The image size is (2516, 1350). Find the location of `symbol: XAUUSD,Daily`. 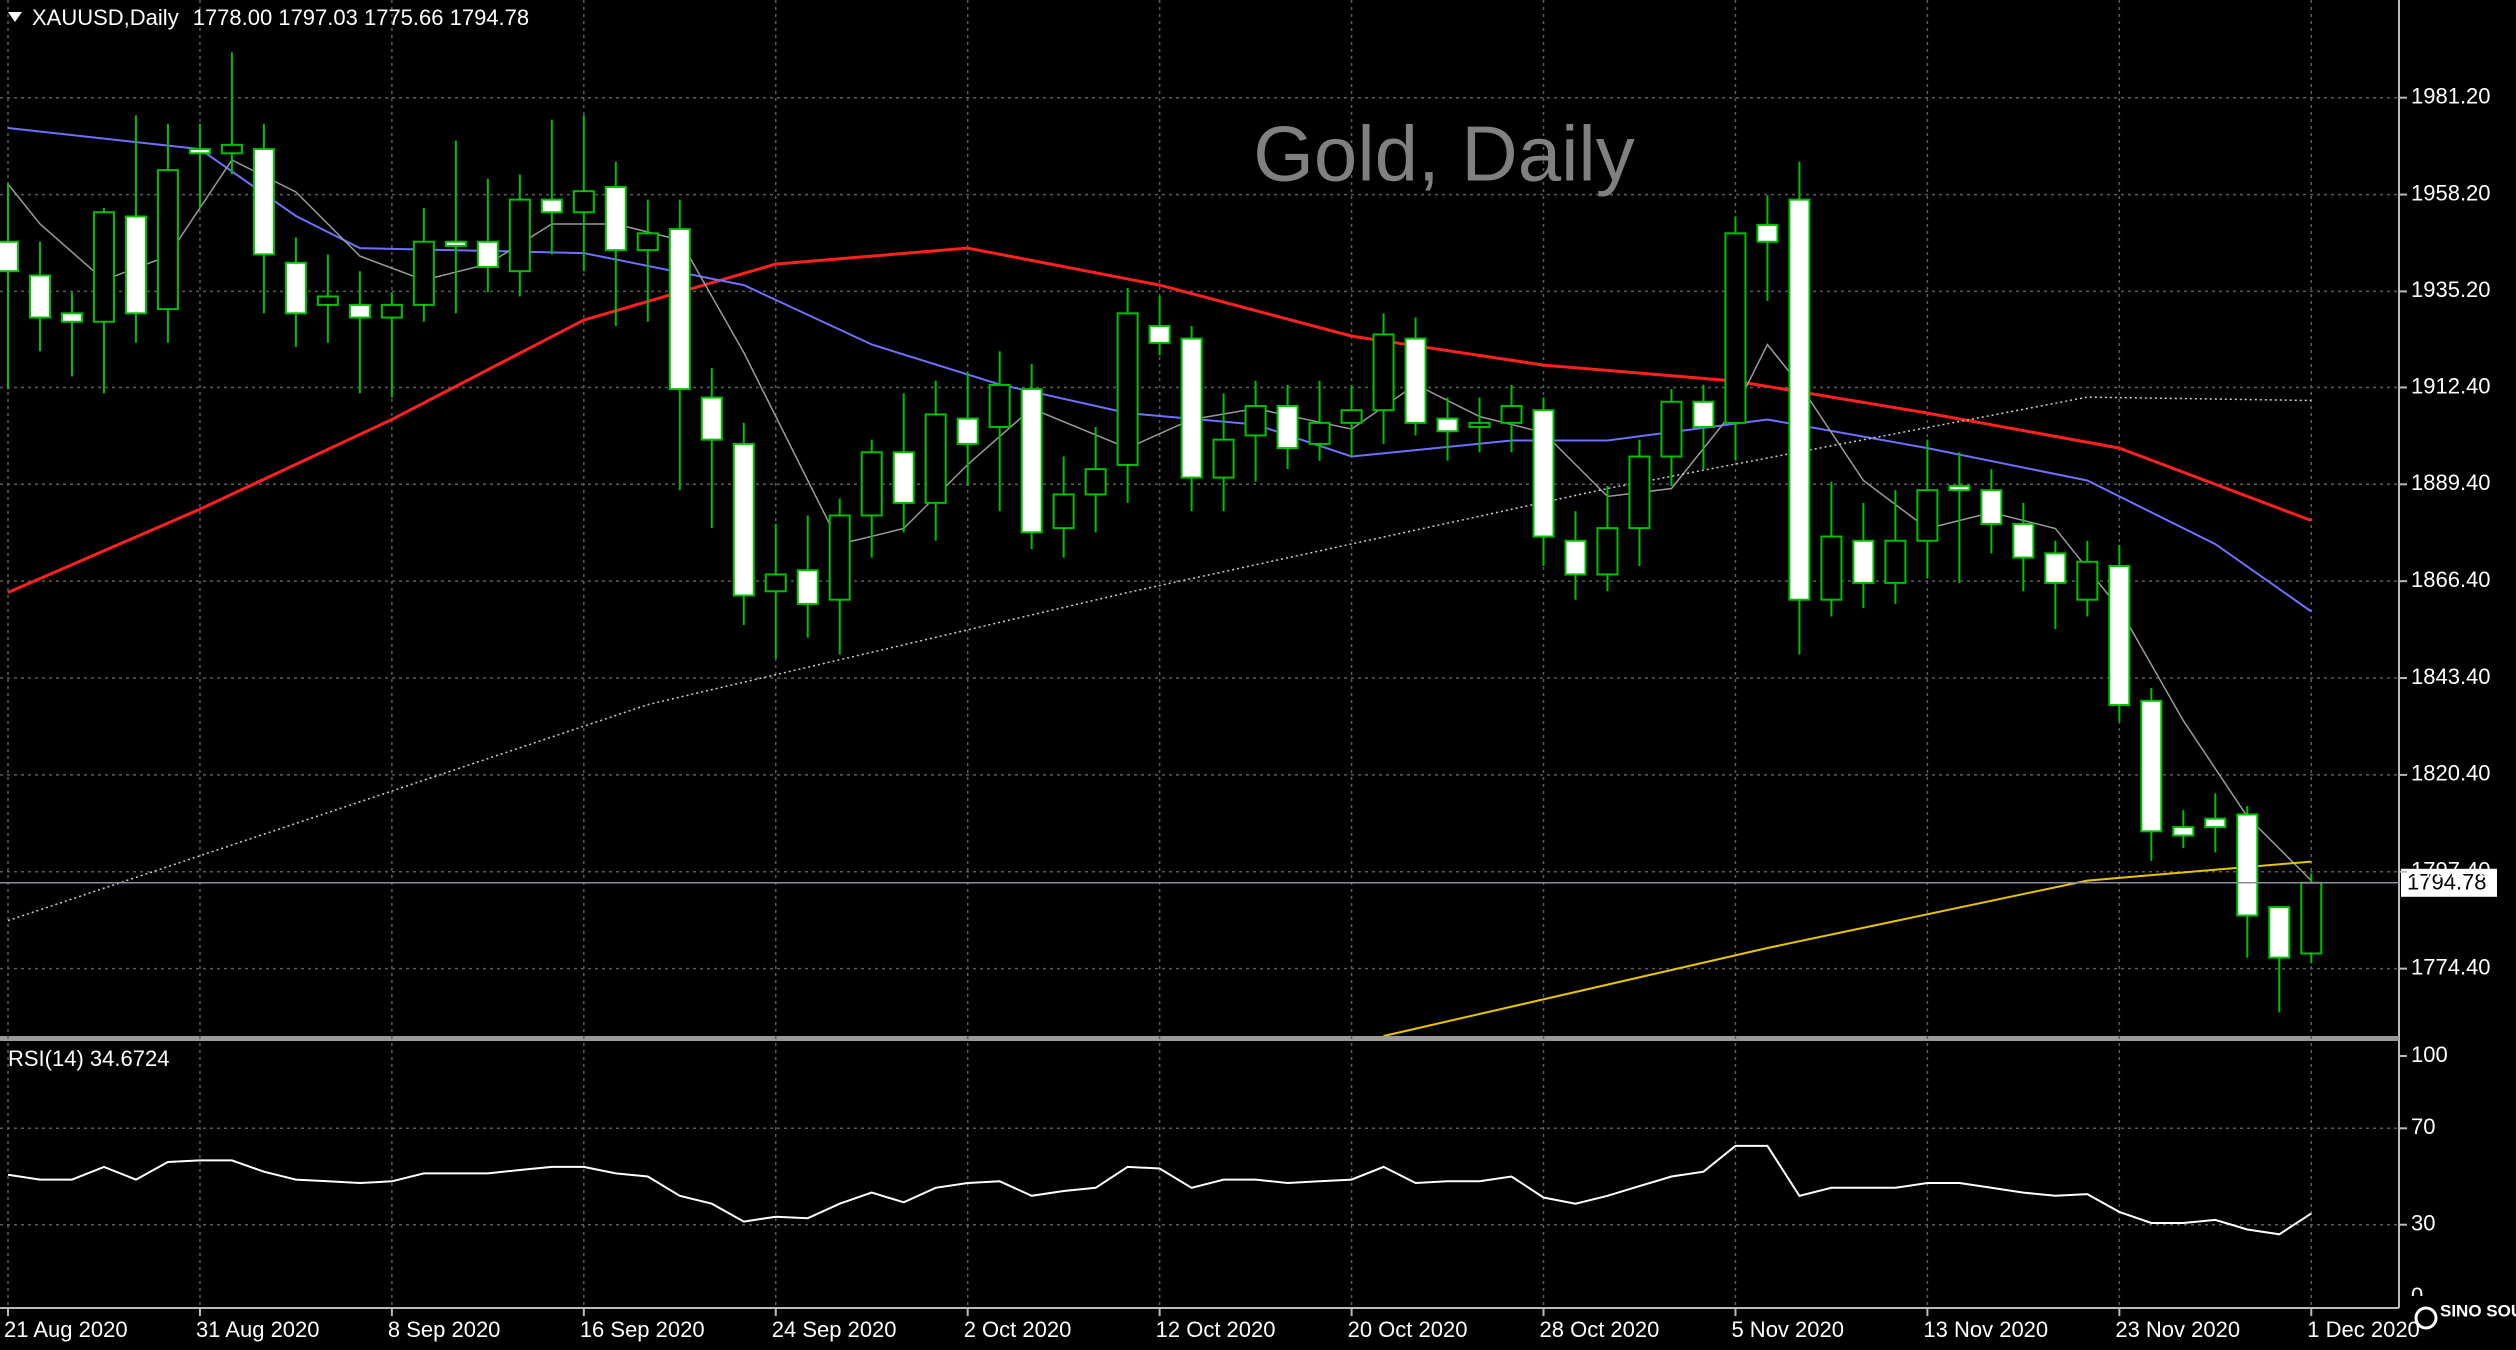

symbol: XAUUSD,Daily is located at coordinates (105, 17).